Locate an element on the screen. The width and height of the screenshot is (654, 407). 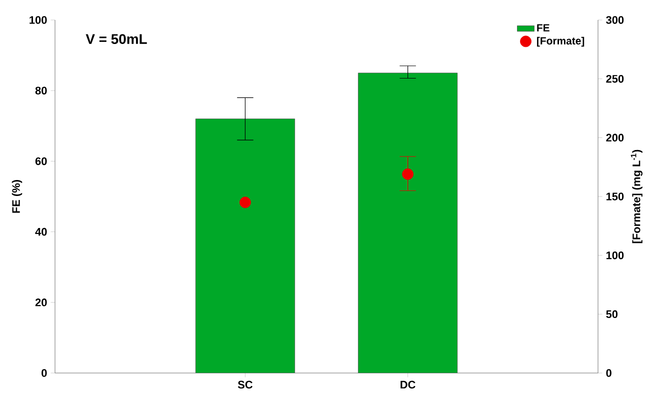
y2-tick-label: 50 is located at coordinates (612, 314).